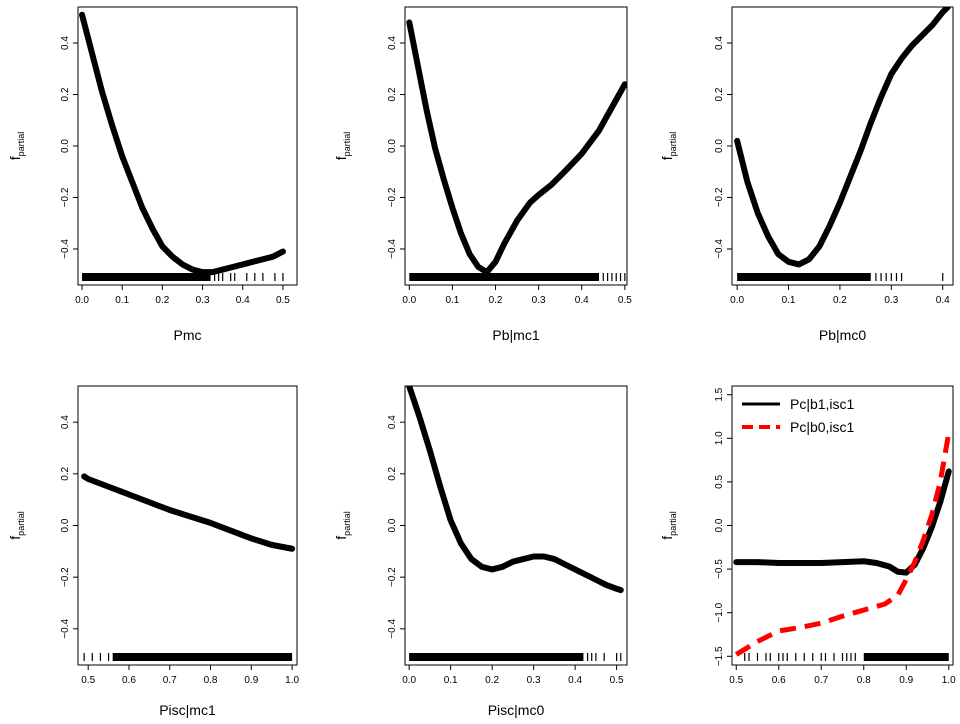  What do you see at coordinates (719, 612) in the screenshot?
I see `y-tick-label: −1.0` at bounding box center [719, 612].